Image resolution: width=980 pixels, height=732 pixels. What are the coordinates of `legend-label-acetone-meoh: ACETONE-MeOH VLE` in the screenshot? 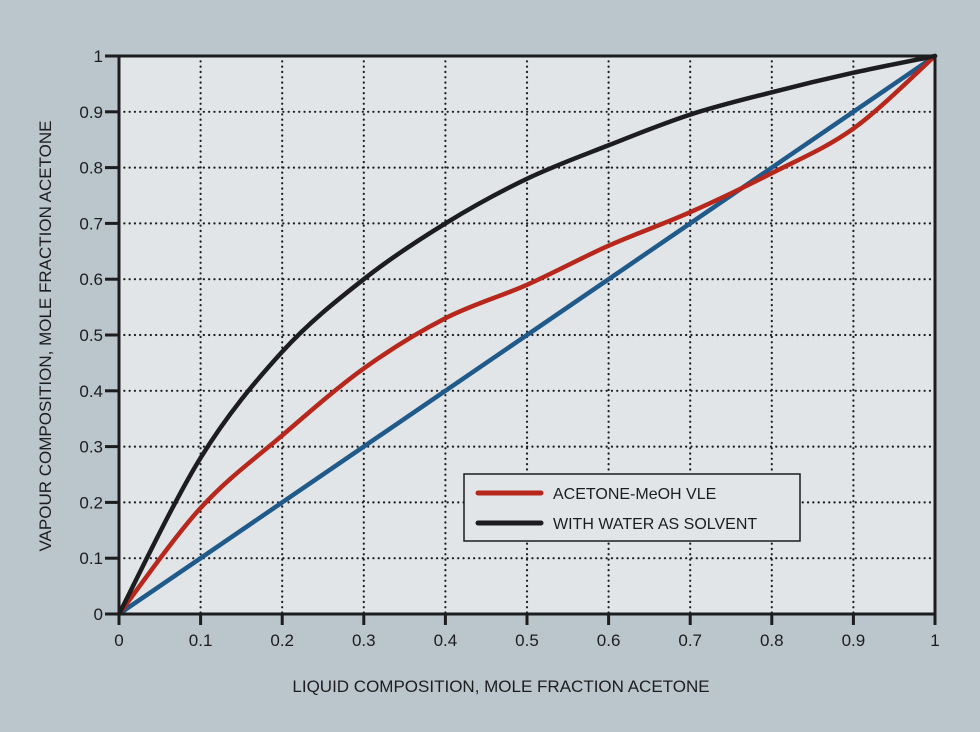 It's located at (634, 494).